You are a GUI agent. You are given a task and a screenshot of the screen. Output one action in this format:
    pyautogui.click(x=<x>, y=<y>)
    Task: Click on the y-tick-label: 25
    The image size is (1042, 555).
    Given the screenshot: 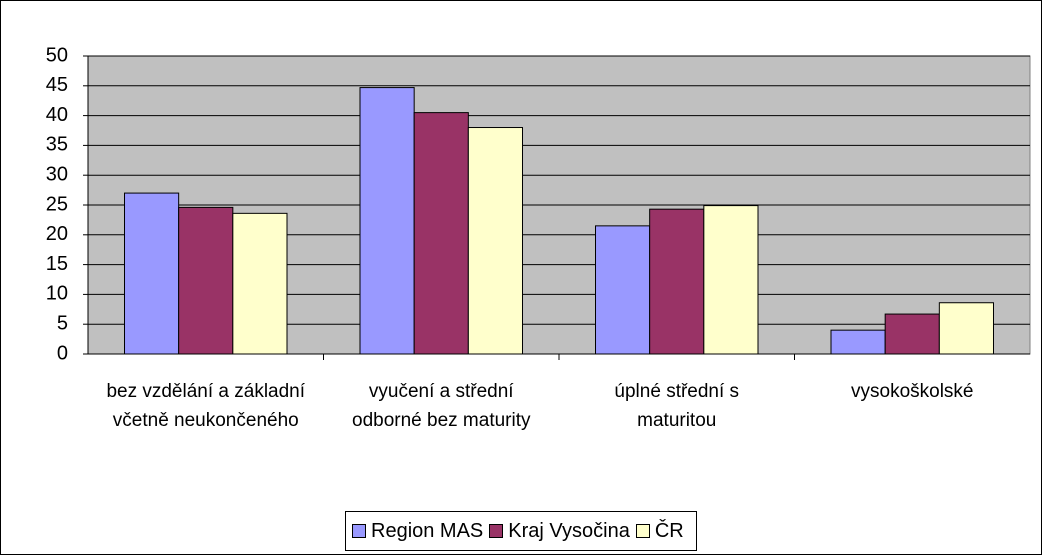 What is the action you would take?
    pyautogui.click(x=57, y=204)
    